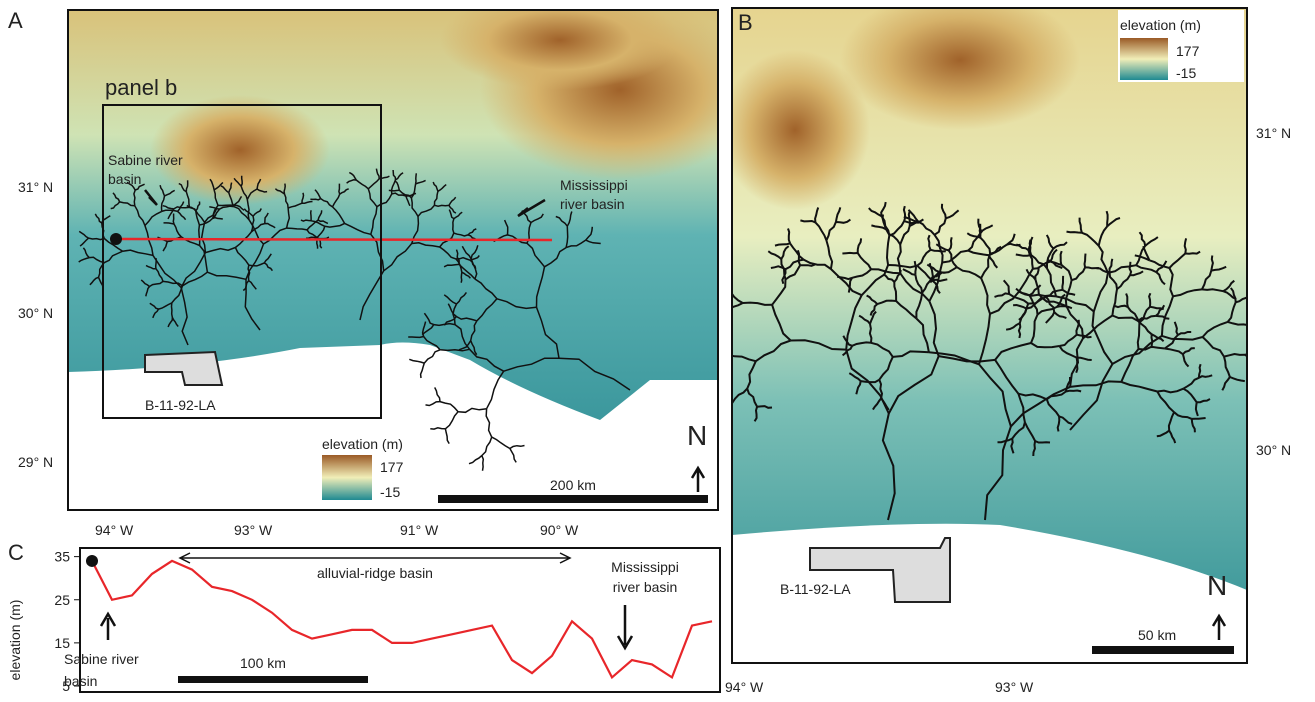  What do you see at coordinates (141, 87) in the screenshot?
I see `box-label: panel b` at bounding box center [141, 87].